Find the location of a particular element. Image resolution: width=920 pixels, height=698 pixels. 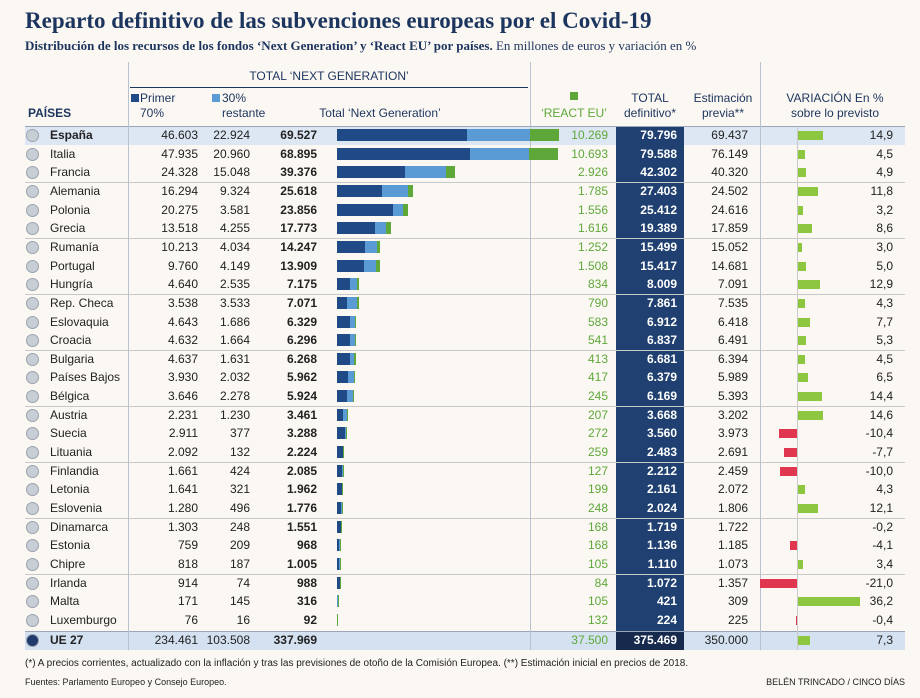

value-cell: 2.483 is located at coordinates (661, 452).